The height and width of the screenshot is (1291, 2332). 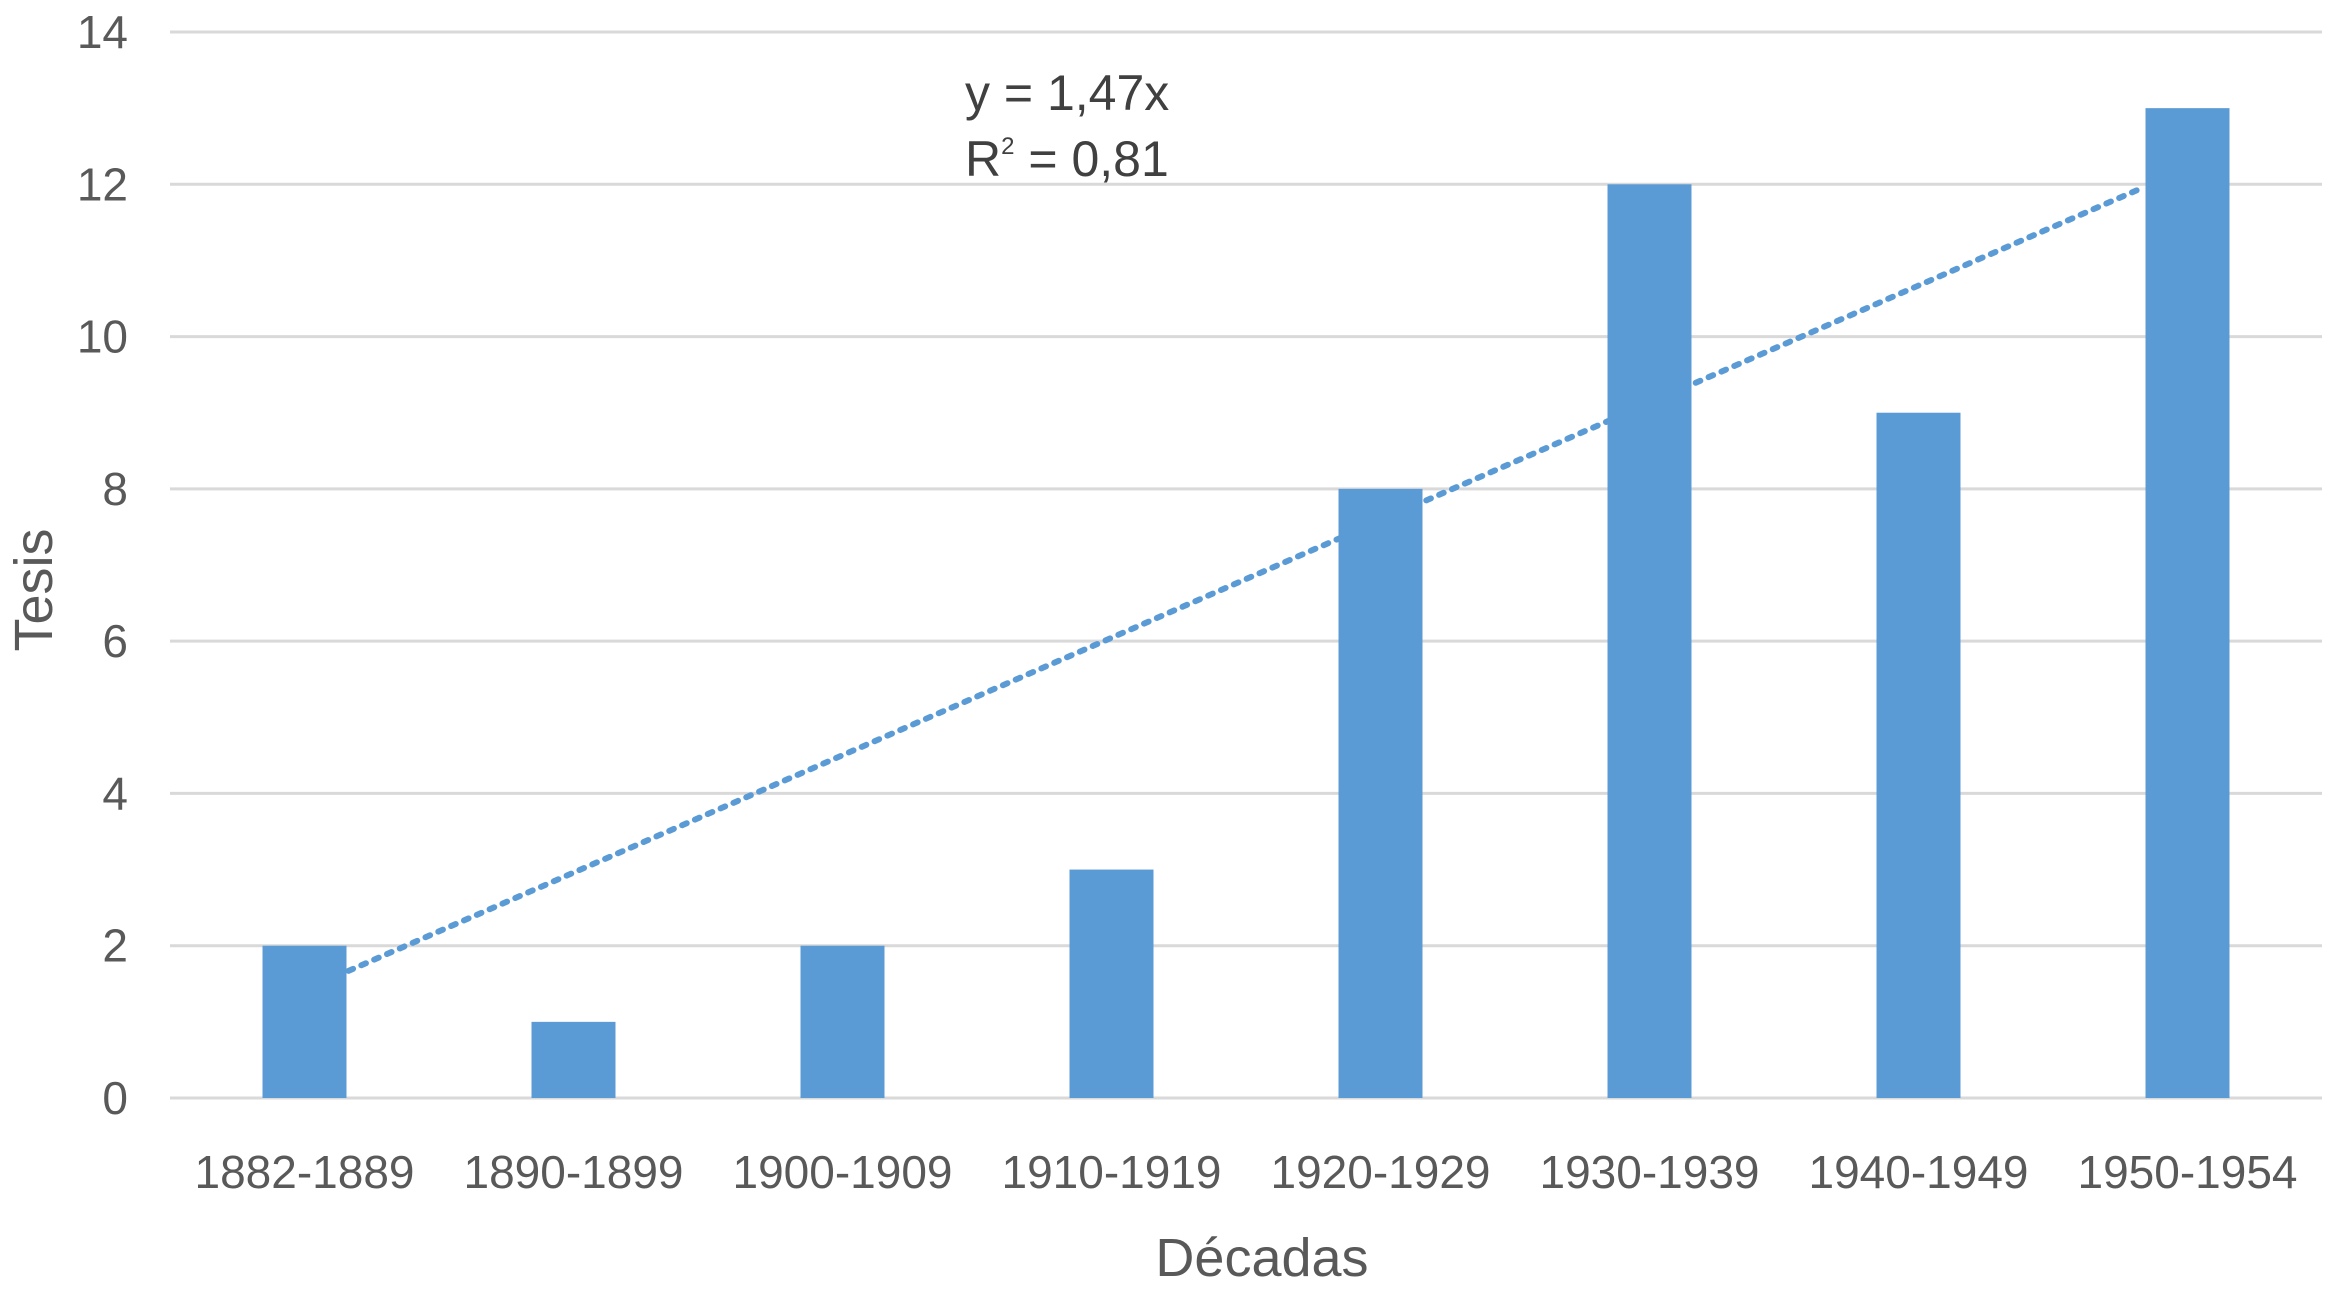 I want to click on r2-superscript: 2, so click(x=1007, y=146).